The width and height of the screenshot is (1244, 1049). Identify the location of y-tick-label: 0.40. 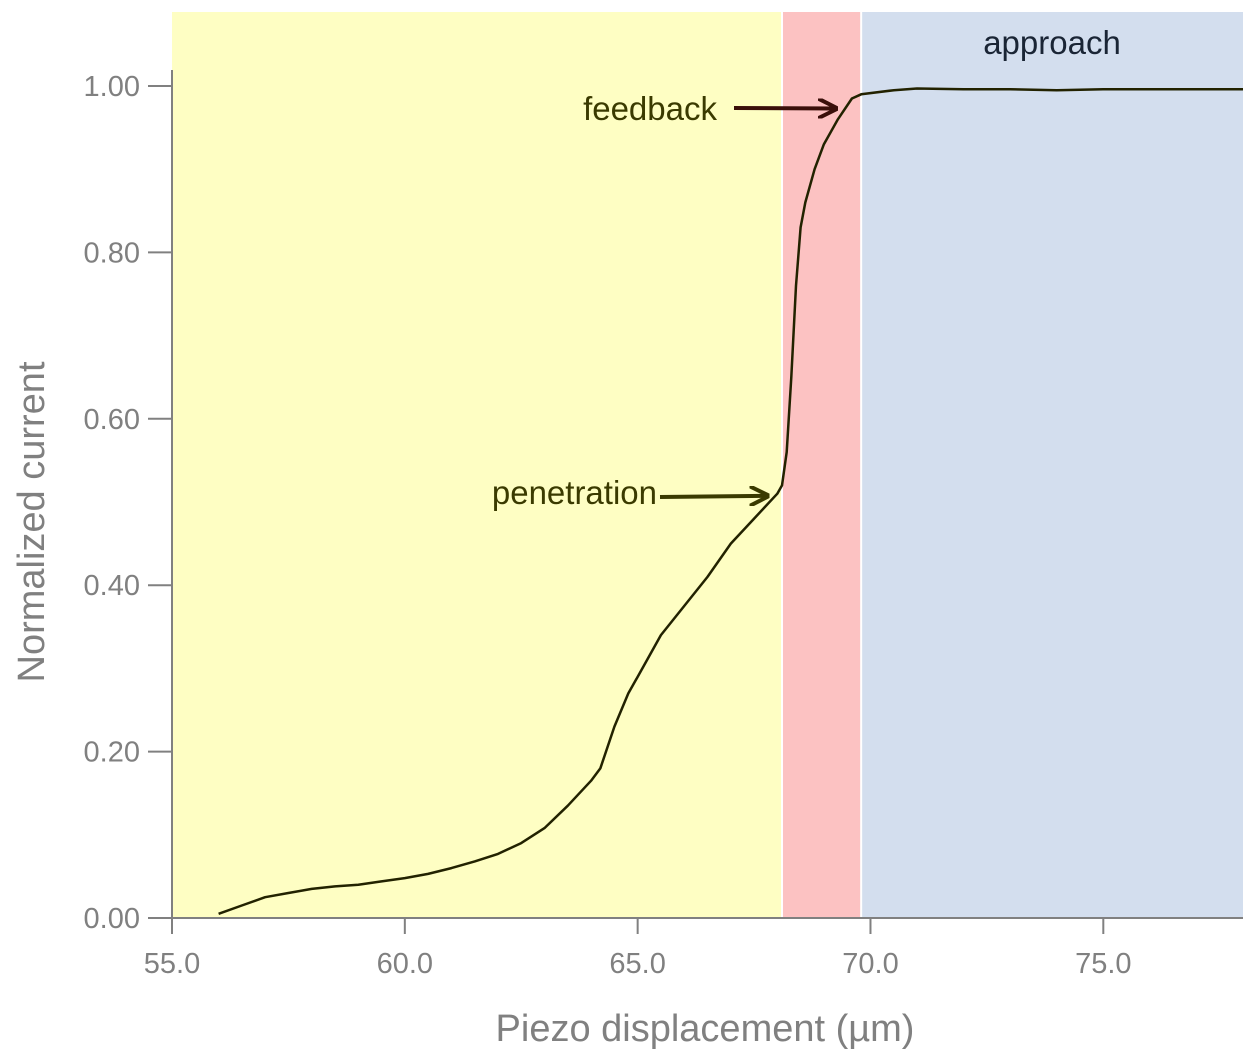
(112, 586).